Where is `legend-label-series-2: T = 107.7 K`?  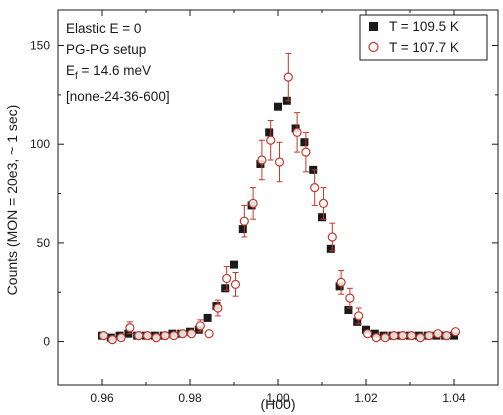
legend-label-series-2: T = 107.7 K is located at coordinates (424, 47).